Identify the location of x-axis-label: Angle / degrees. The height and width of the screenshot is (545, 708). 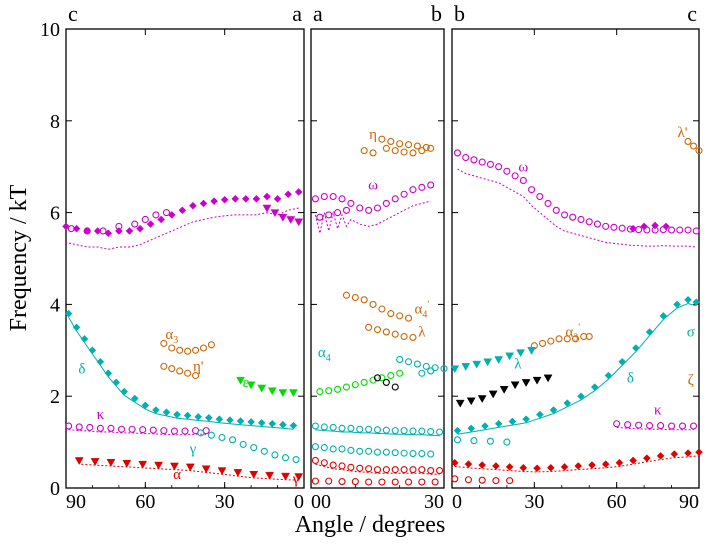
(370, 525).